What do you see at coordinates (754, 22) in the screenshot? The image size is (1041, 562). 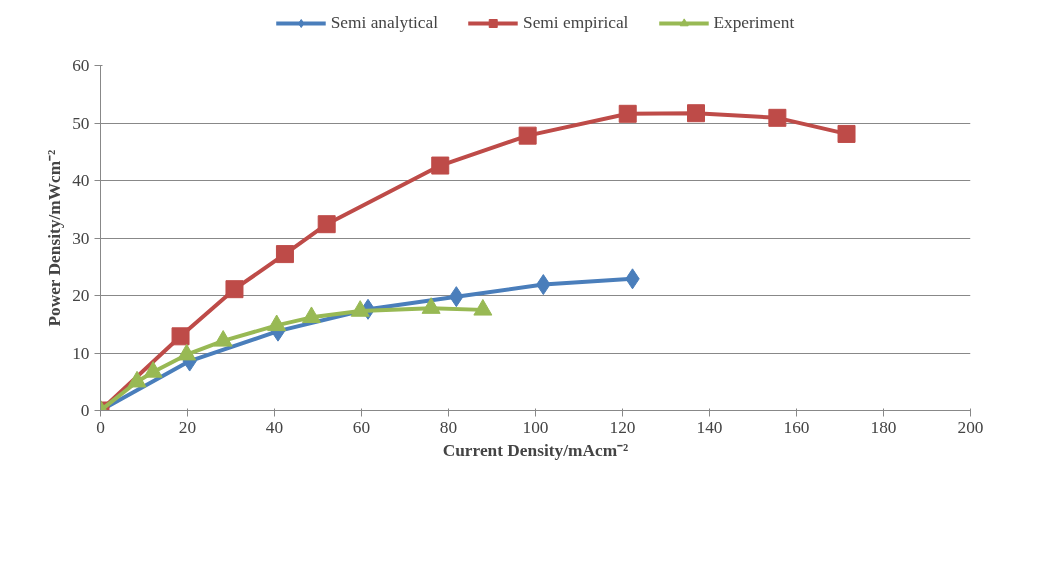 I see `legend-label: Experiment` at bounding box center [754, 22].